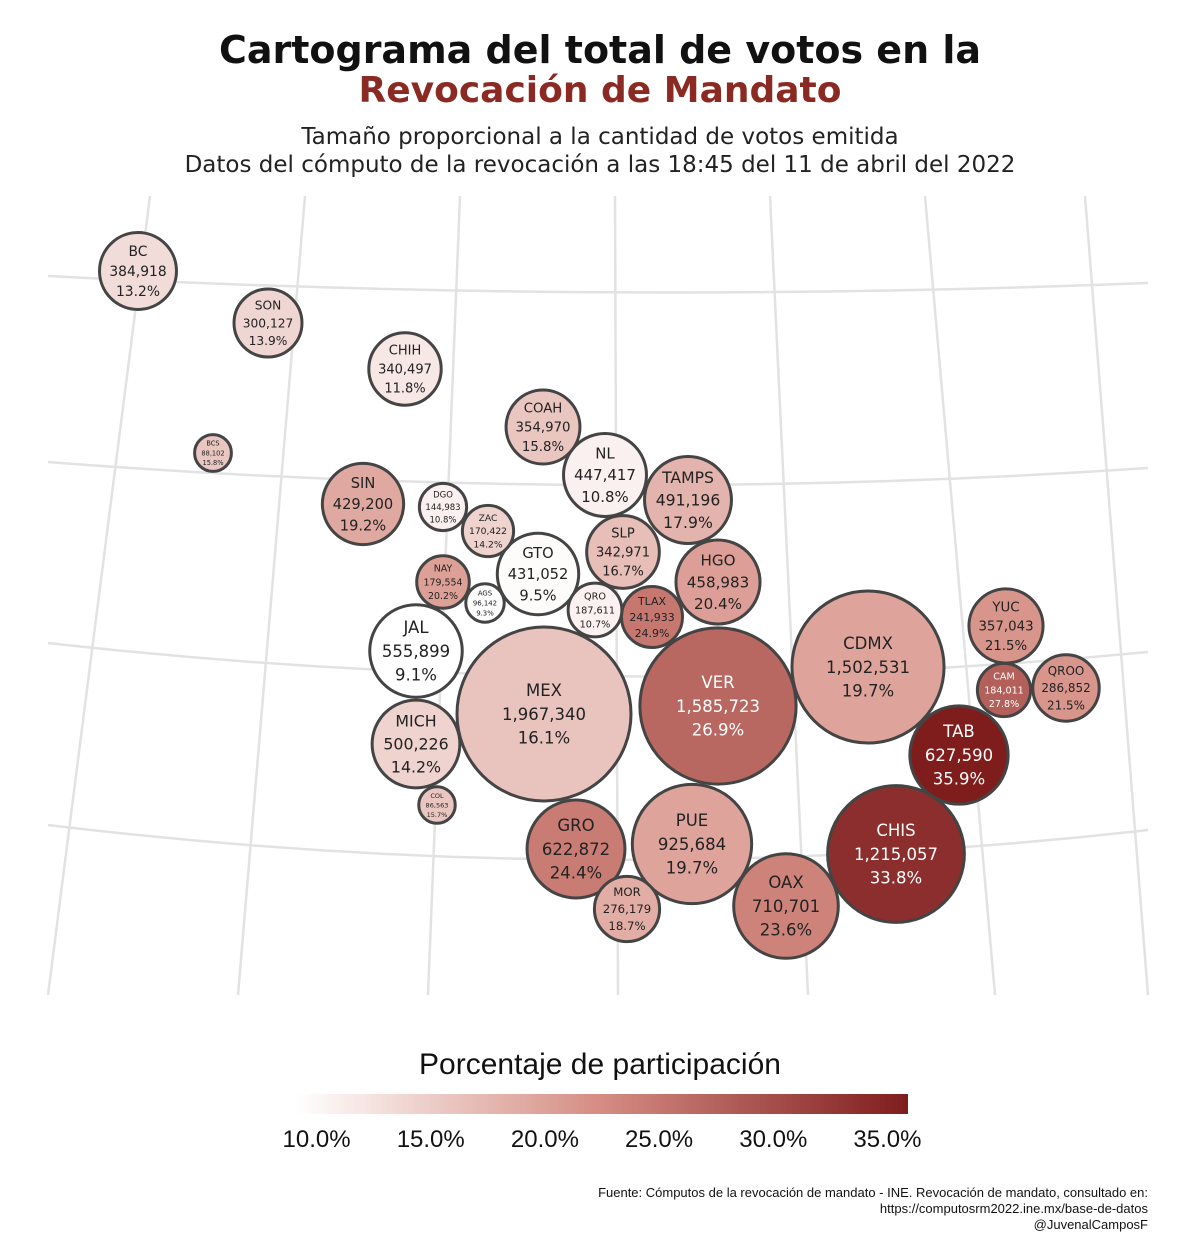 This screenshot has width=1200, height=1250. What do you see at coordinates (405, 351) in the screenshot?
I see `bubble-state-label: CHIH` at bounding box center [405, 351].